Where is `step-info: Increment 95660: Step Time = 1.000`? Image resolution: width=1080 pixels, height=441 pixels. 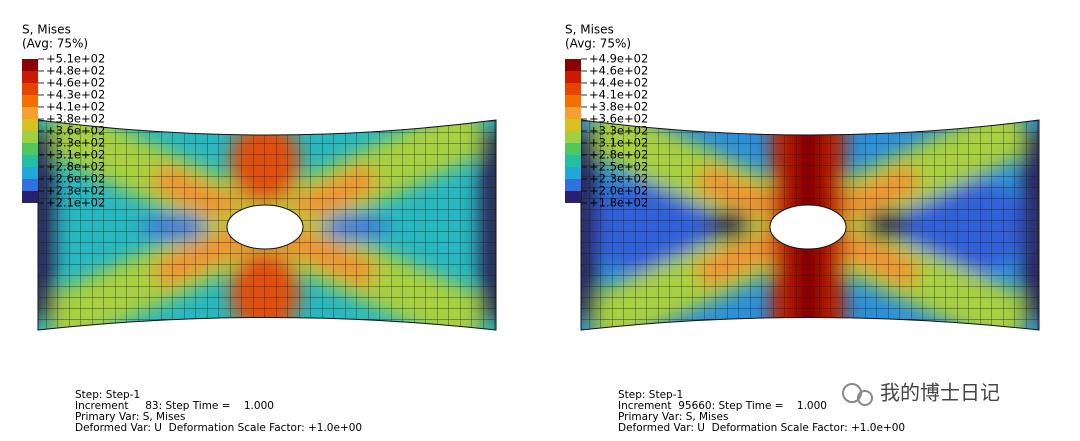 step-info: Increment 95660: Step Time = 1.000 is located at coordinates (722, 406).